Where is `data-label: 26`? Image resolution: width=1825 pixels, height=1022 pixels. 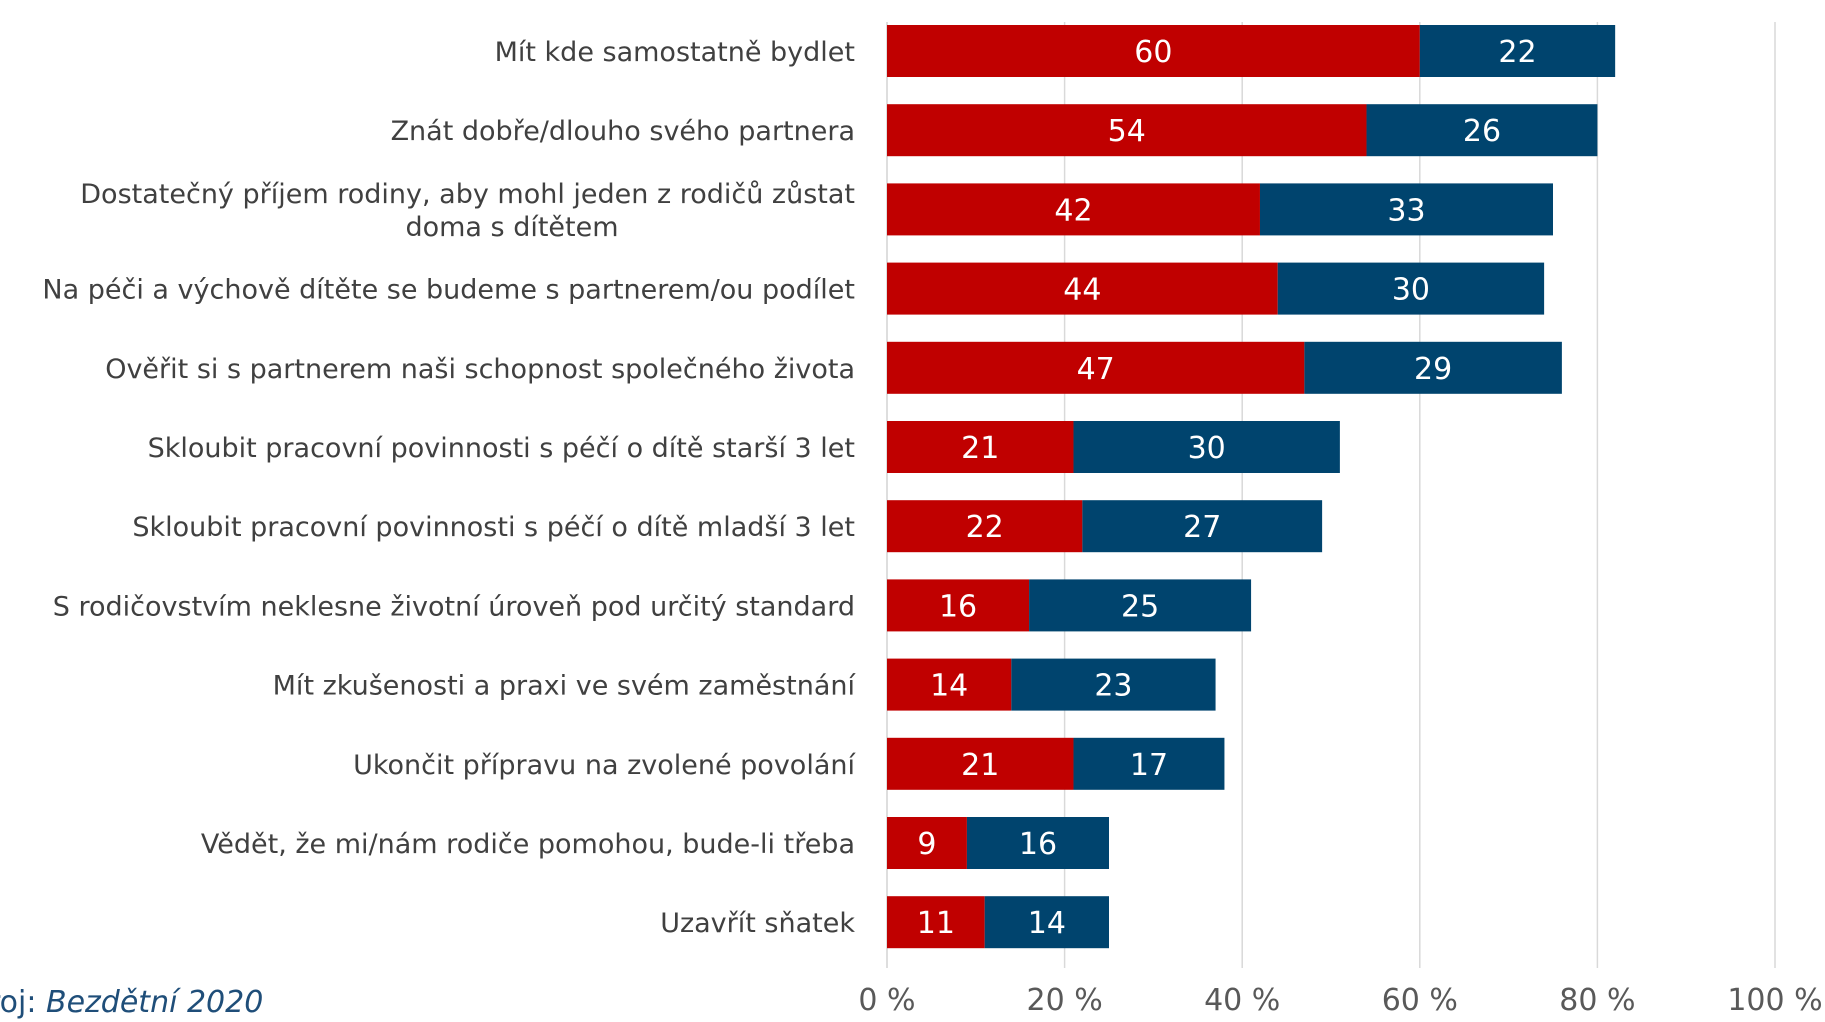 data-label: 26 is located at coordinates (1482, 131).